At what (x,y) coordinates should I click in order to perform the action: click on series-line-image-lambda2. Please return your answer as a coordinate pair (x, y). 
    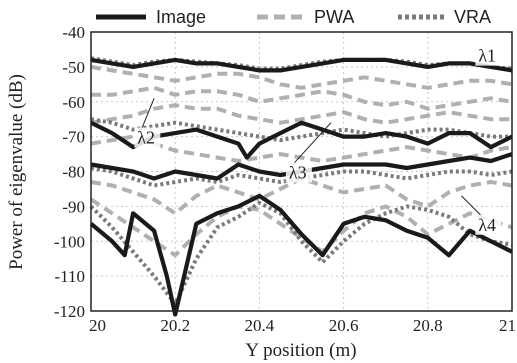
    Looking at the image, I should click on (301, 140).